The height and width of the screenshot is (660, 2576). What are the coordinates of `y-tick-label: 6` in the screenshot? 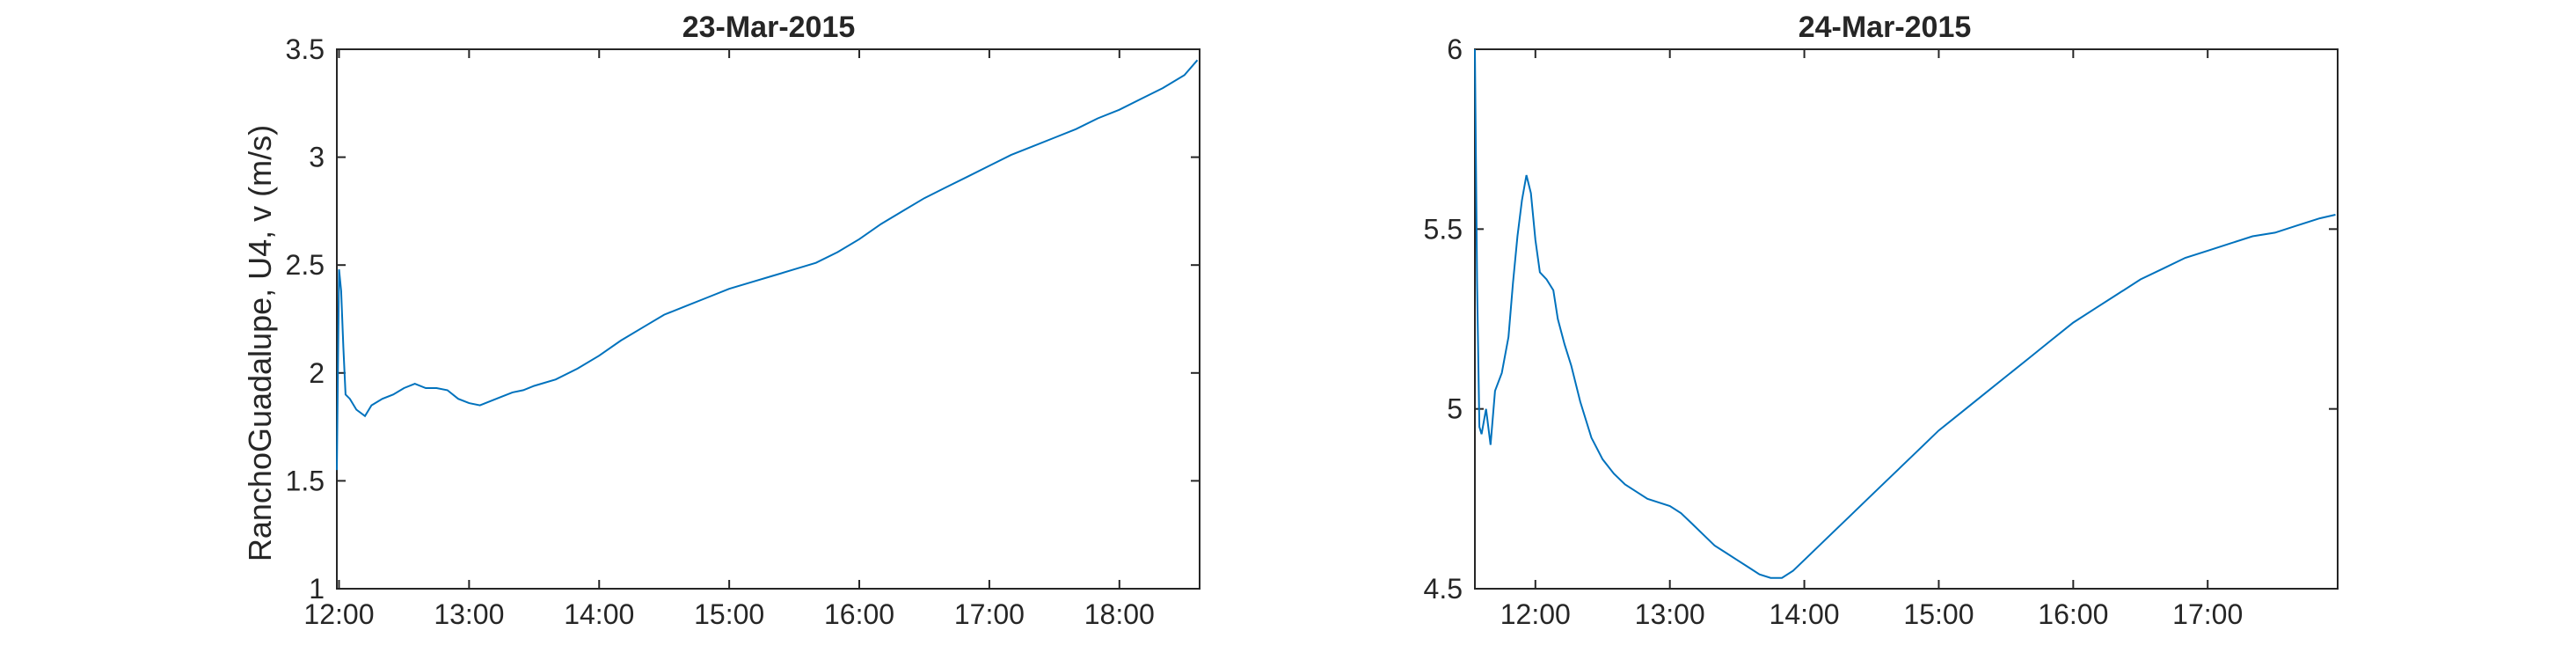 It's located at (1455, 49).